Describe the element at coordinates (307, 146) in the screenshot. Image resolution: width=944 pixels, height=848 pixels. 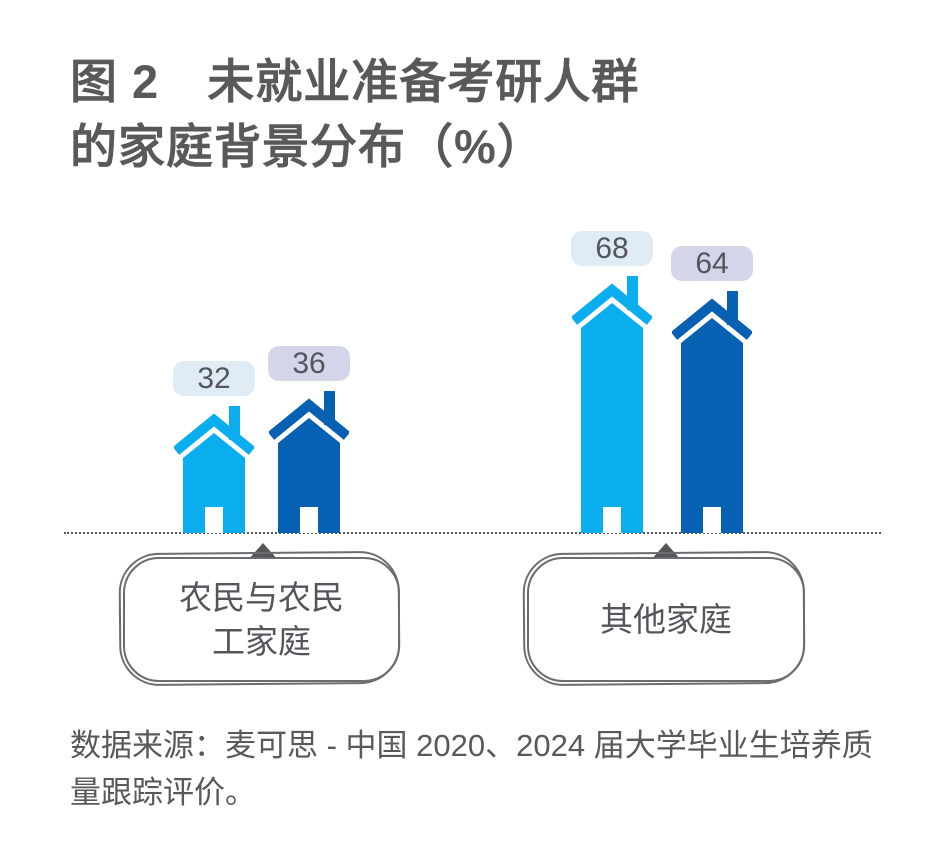
I see `figure-title-line2: 的家庭背景分布（%）` at that location.